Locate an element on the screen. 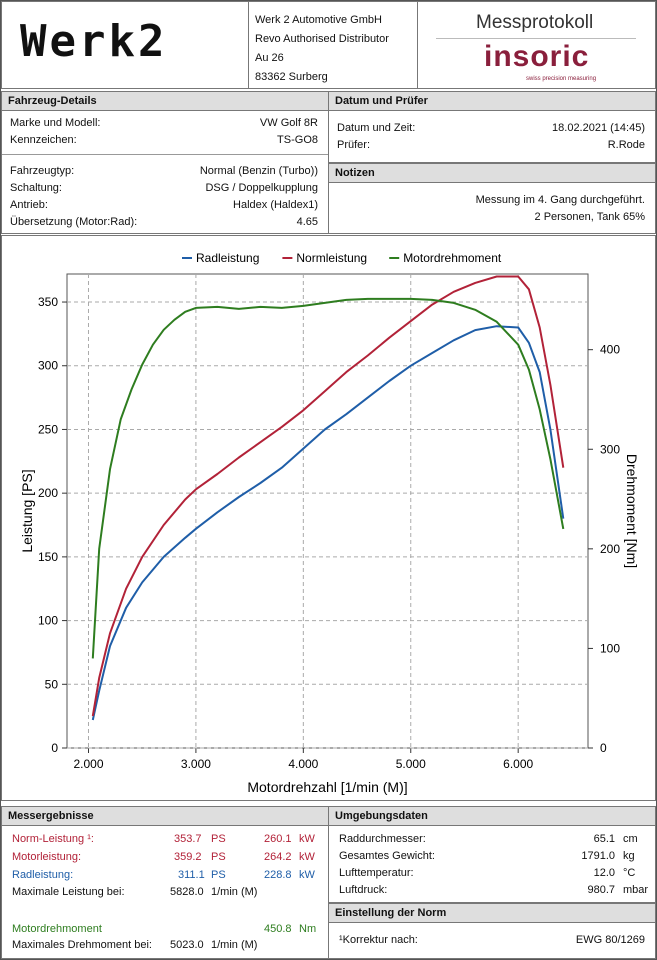 The height and width of the screenshot is (960, 657). env-unit: kg is located at coordinates (629, 856).